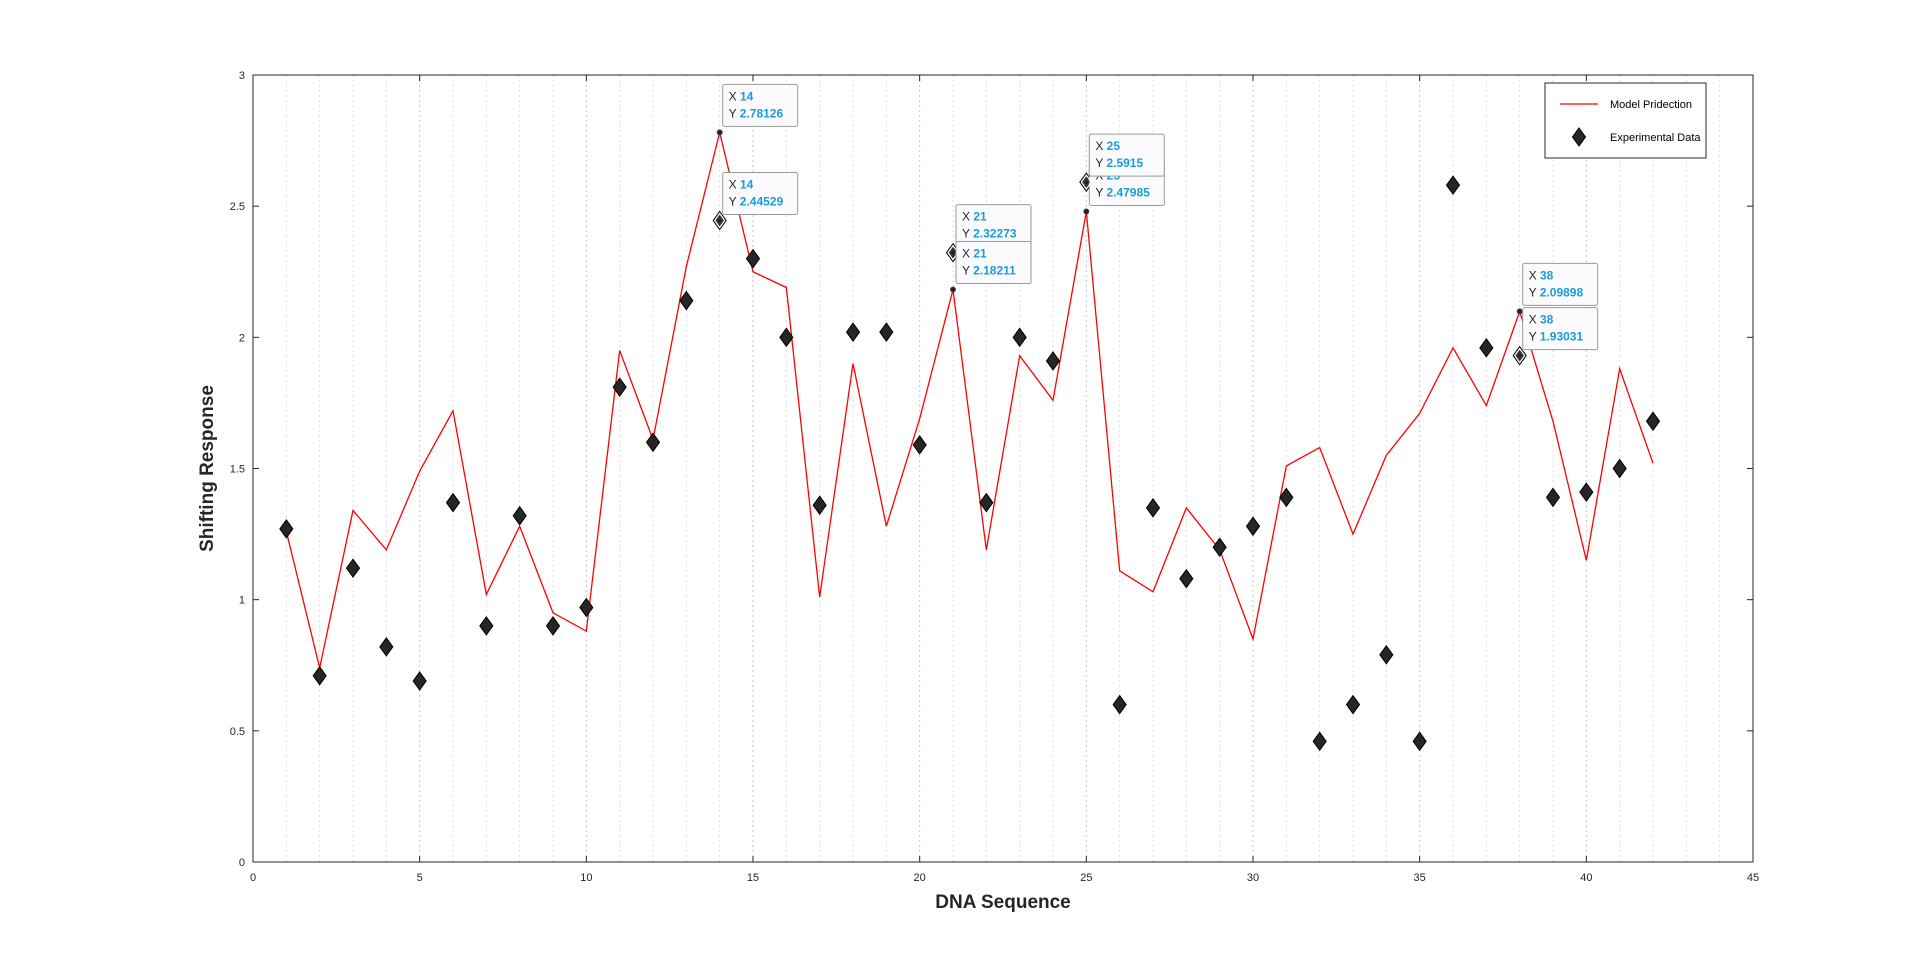 Image resolution: width=1920 pixels, height=963 pixels. What do you see at coordinates (753, 878) in the screenshot?
I see `x-tick-label: 15` at bounding box center [753, 878].